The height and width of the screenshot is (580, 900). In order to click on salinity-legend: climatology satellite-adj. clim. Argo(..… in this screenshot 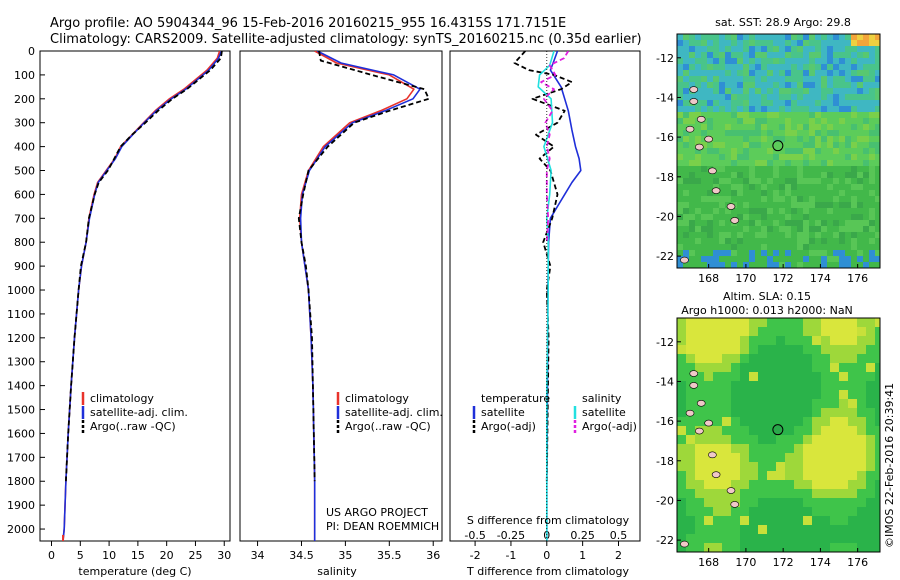, I will do `click(389, 412)`.